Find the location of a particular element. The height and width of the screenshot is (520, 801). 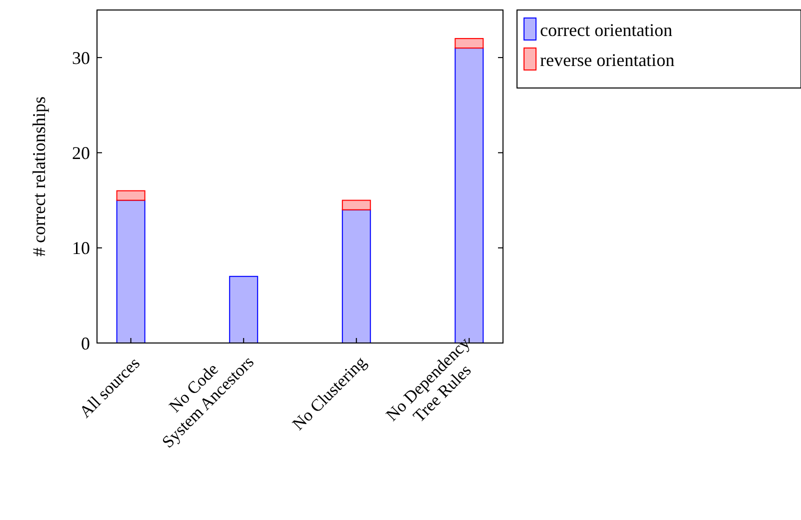

y-tick-label: 0 is located at coordinates (85, 343).